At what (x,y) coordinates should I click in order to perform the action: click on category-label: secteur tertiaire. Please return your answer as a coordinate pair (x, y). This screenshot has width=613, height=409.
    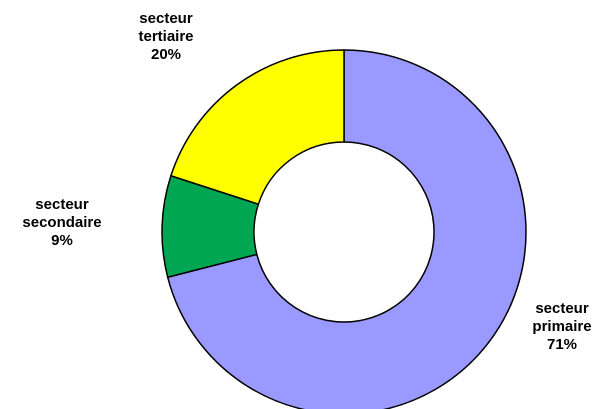
    Looking at the image, I should click on (166, 27).